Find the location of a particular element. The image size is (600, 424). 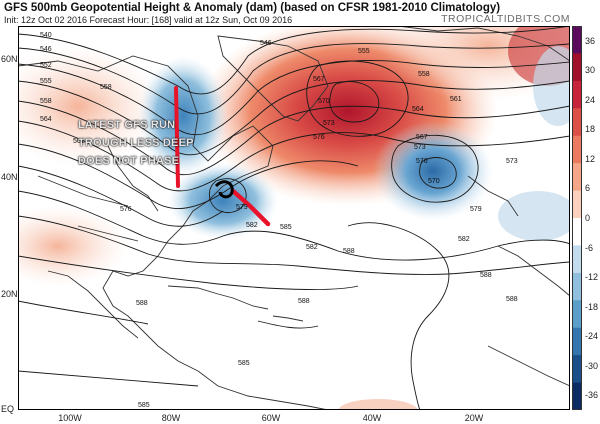

anomaly-colorbar is located at coordinates (577, 218).